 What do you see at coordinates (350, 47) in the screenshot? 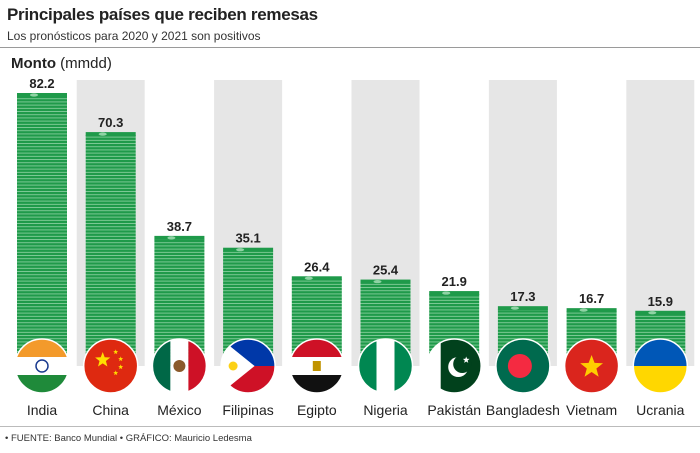
I see `header-divider` at bounding box center [350, 47].